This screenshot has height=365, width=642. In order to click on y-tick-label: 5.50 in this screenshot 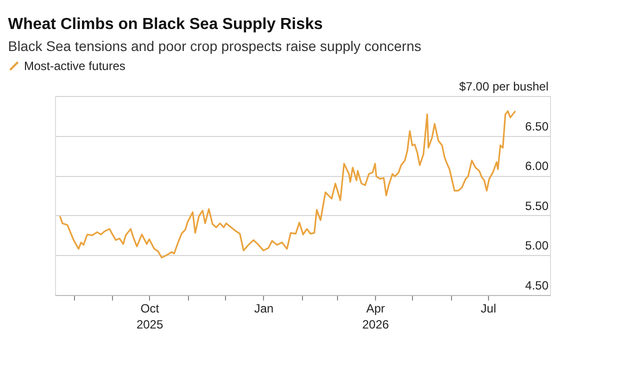, I will do `click(537, 205)`.